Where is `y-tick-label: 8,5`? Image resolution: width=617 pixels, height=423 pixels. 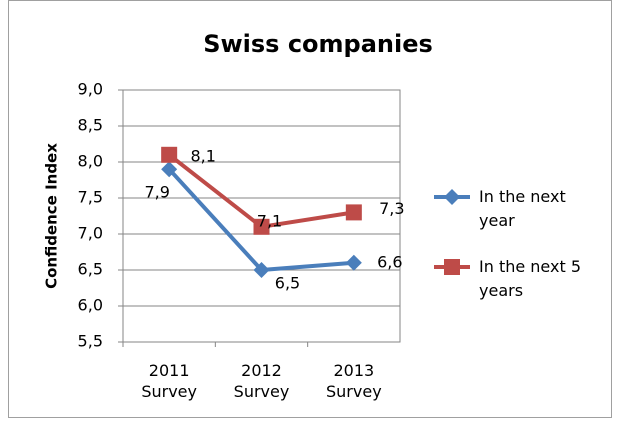
y-tick-label: 8,5 is located at coordinates (90, 125).